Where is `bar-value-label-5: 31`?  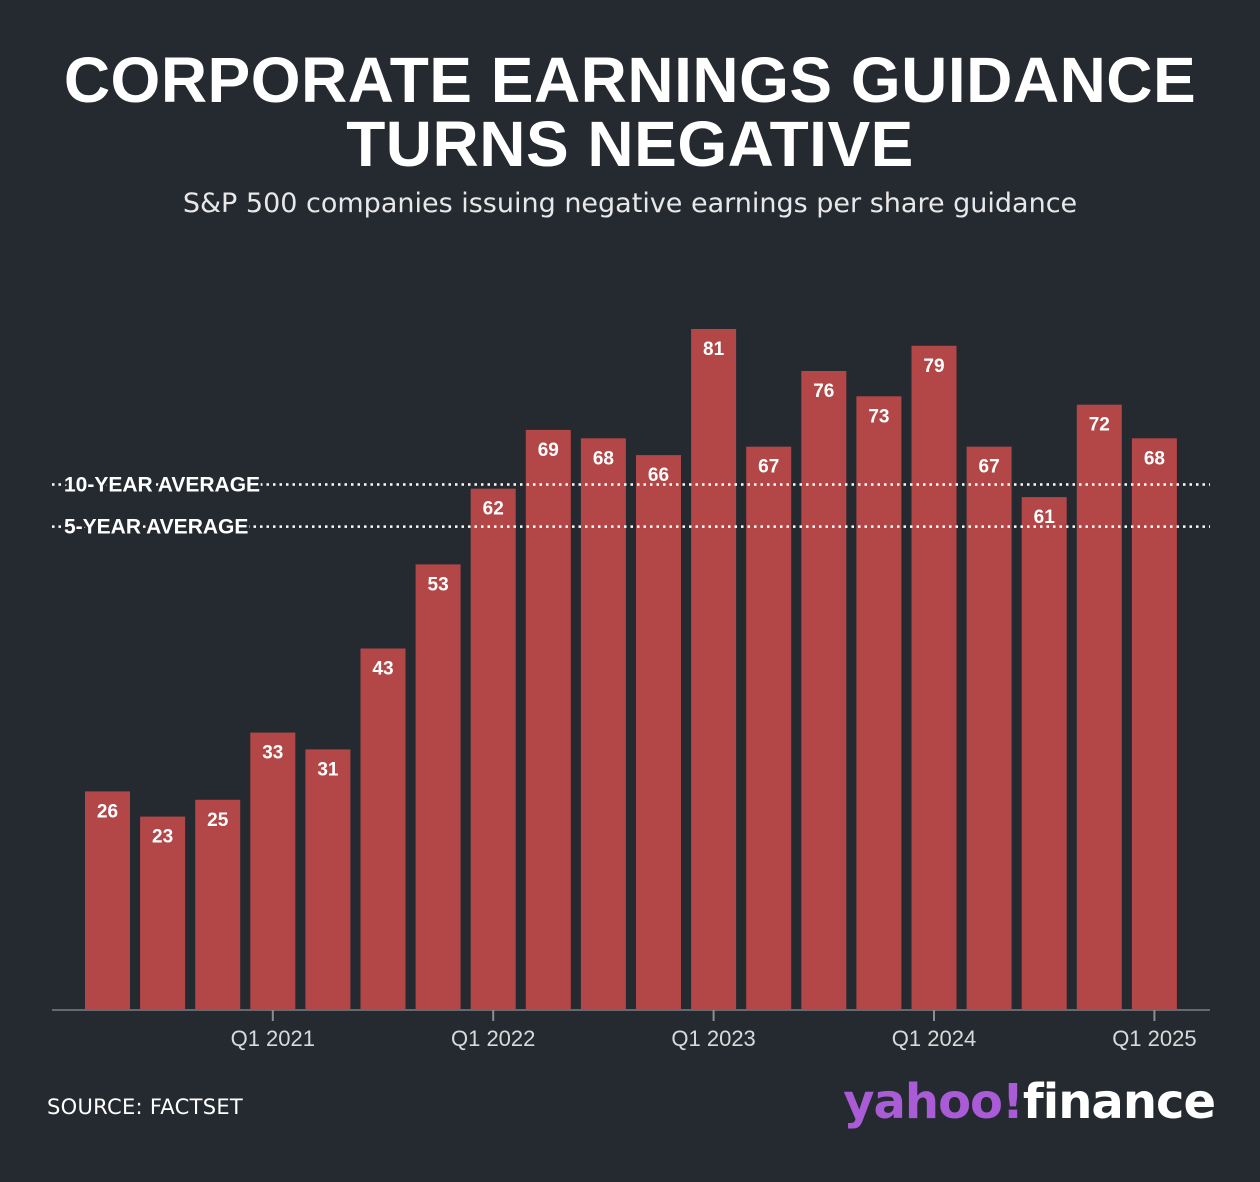
bar-value-label-5: 31 is located at coordinates (328, 769).